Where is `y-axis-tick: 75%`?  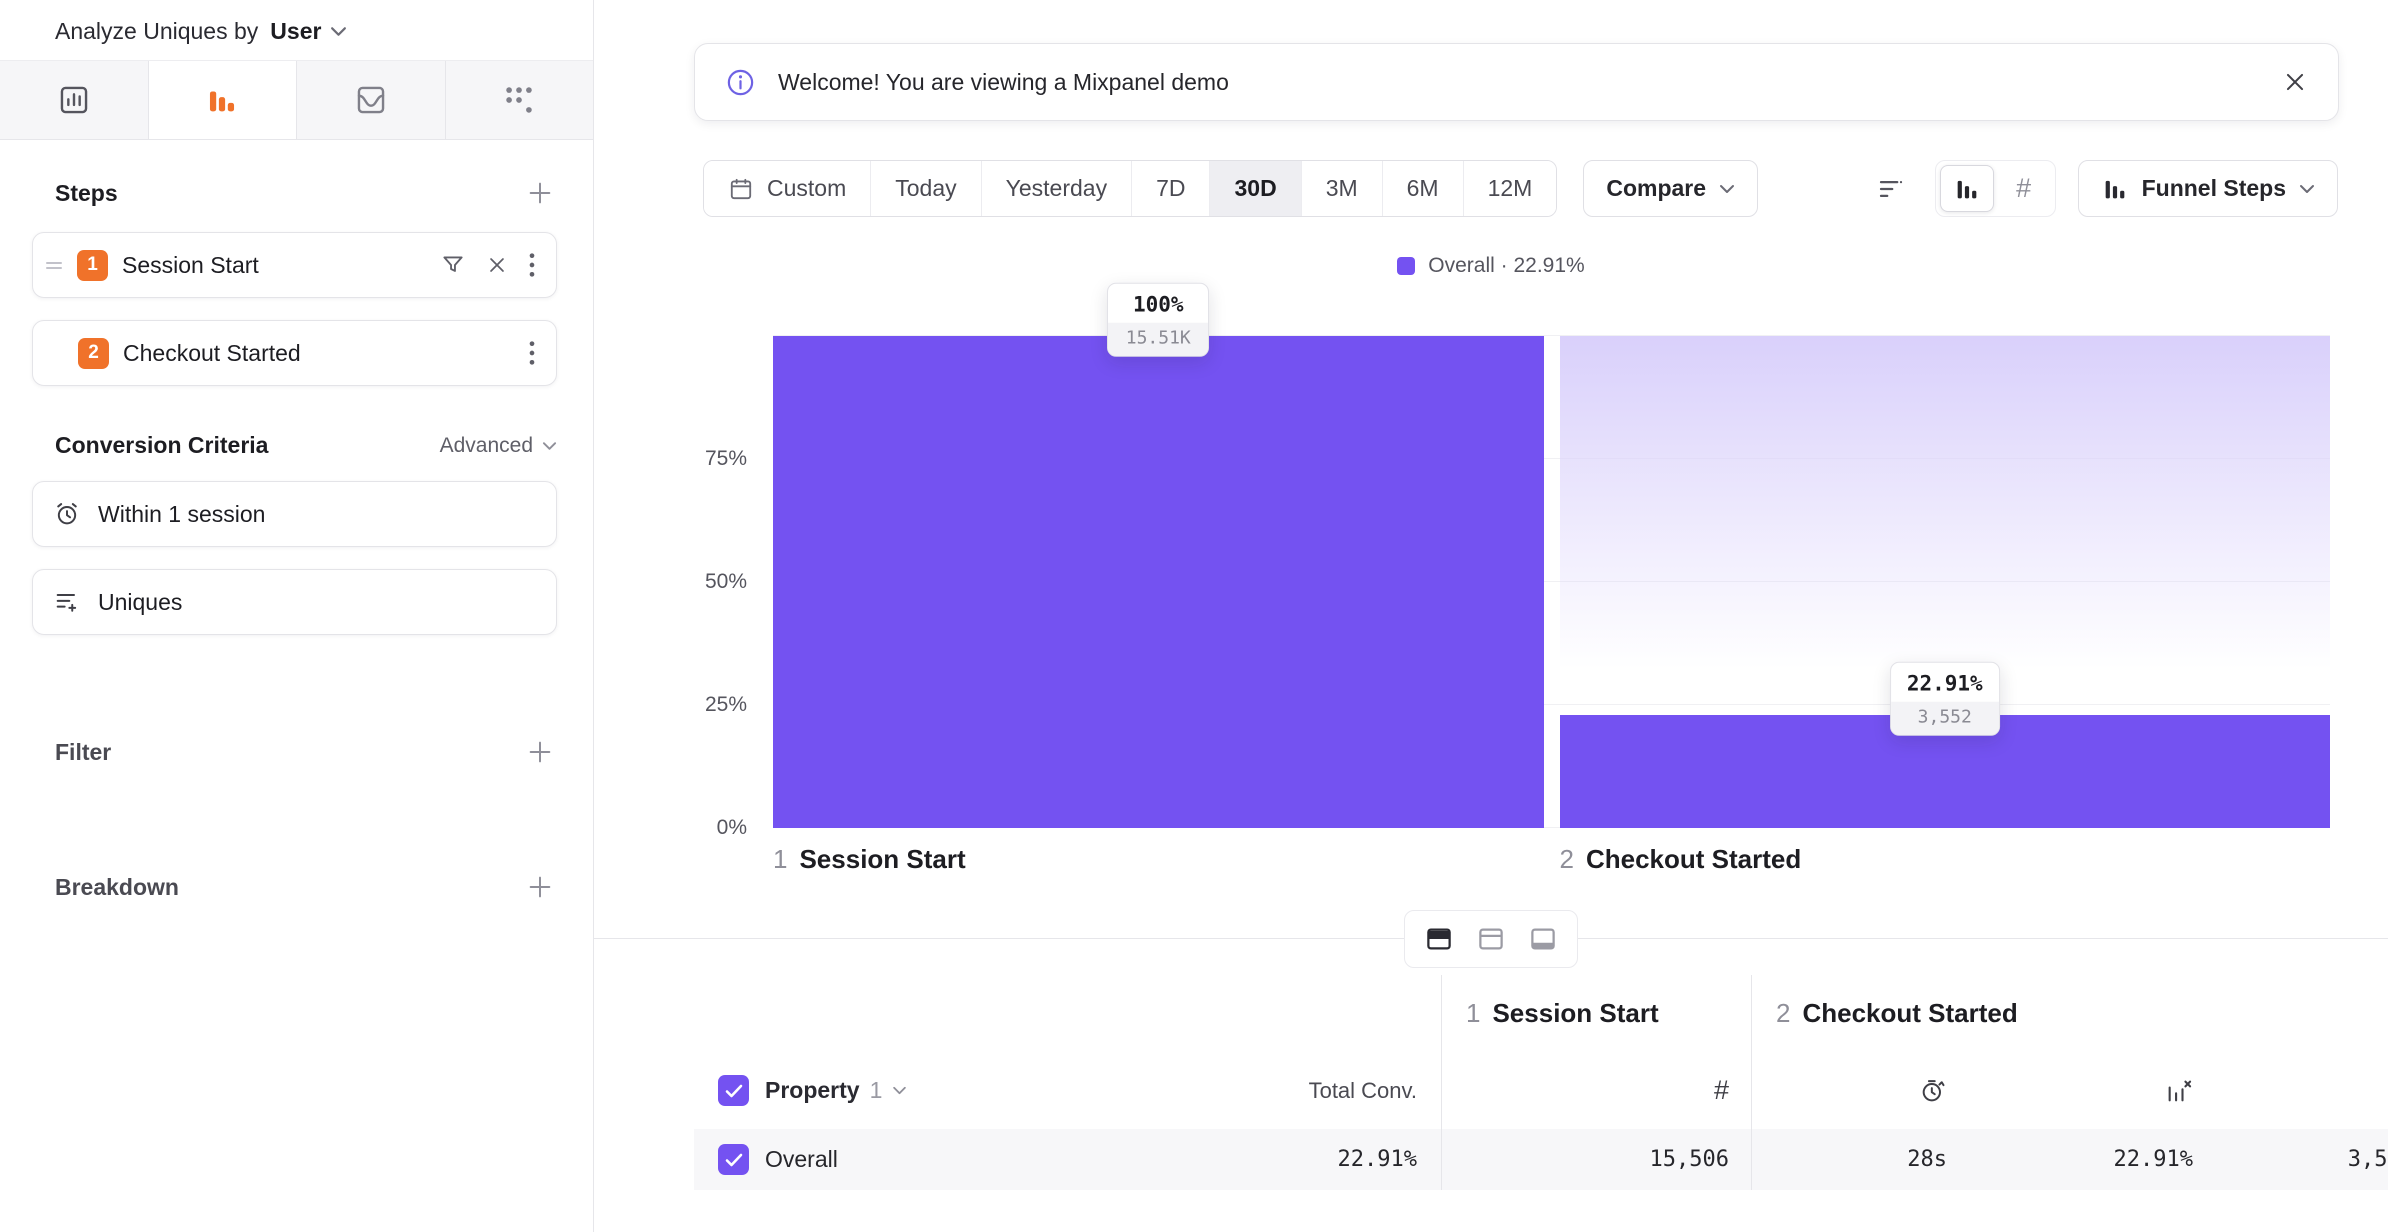 y-axis-tick: 75% is located at coordinates (725, 458).